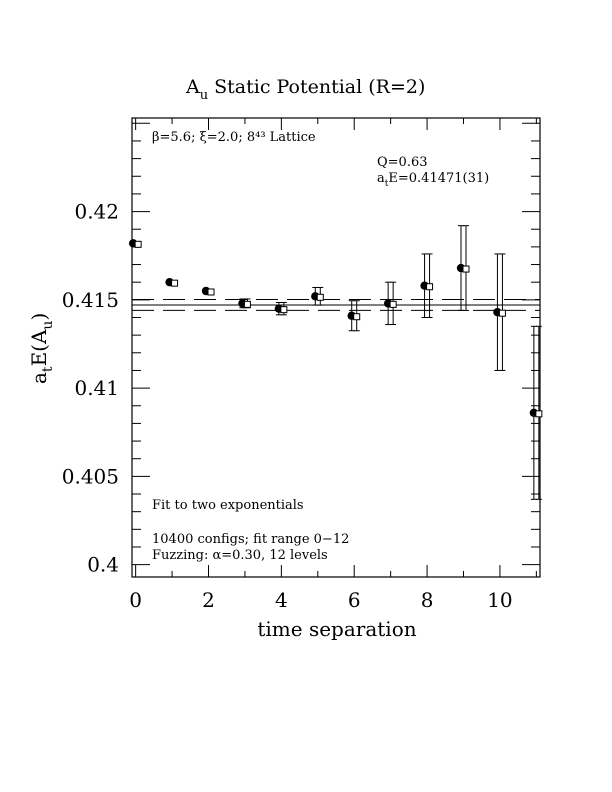 The image size is (612, 792). I want to click on x-tick-label: 6, so click(354, 600).